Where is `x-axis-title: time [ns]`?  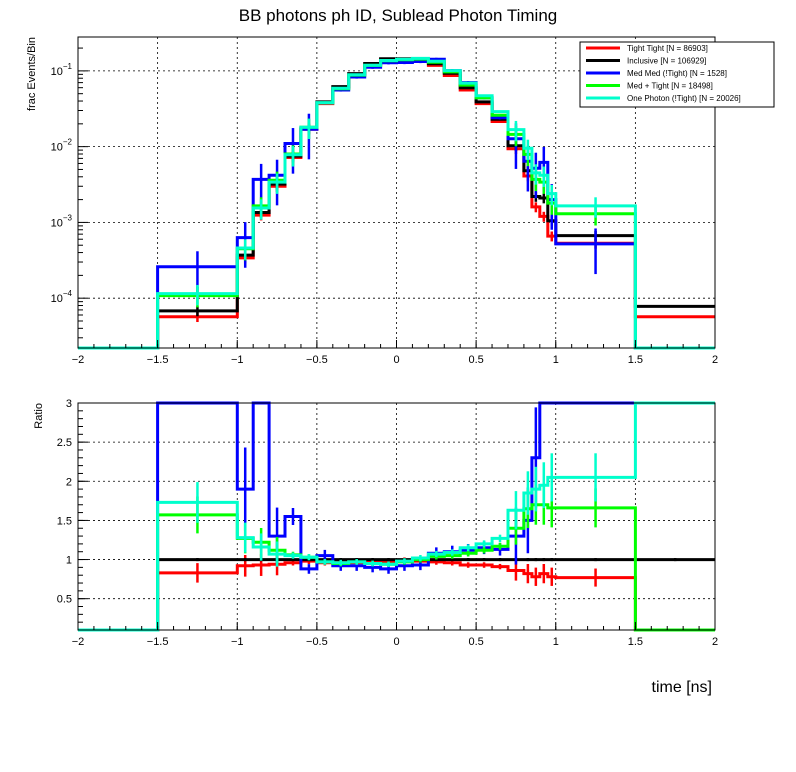
x-axis-title: time [ns] is located at coordinates (682, 687).